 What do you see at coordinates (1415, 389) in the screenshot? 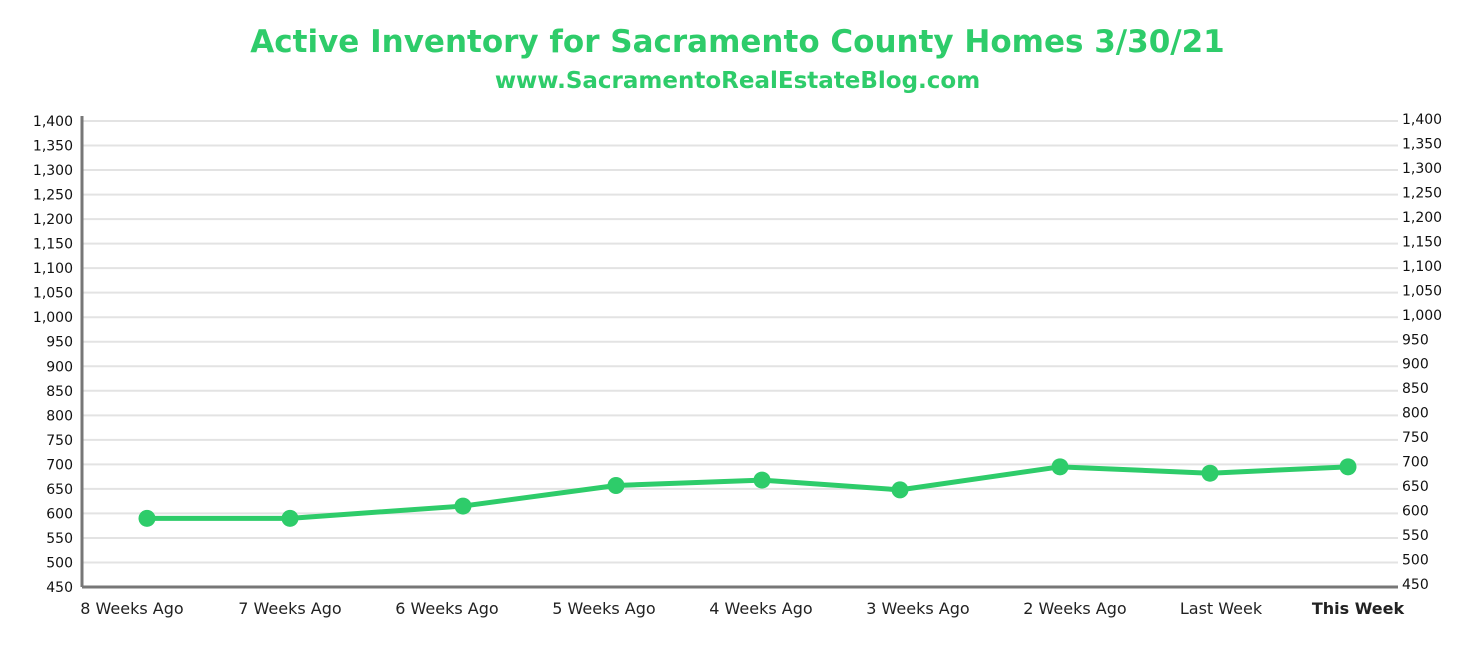
I see `right-y-tick-label: 850` at bounding box center [1415, 389].